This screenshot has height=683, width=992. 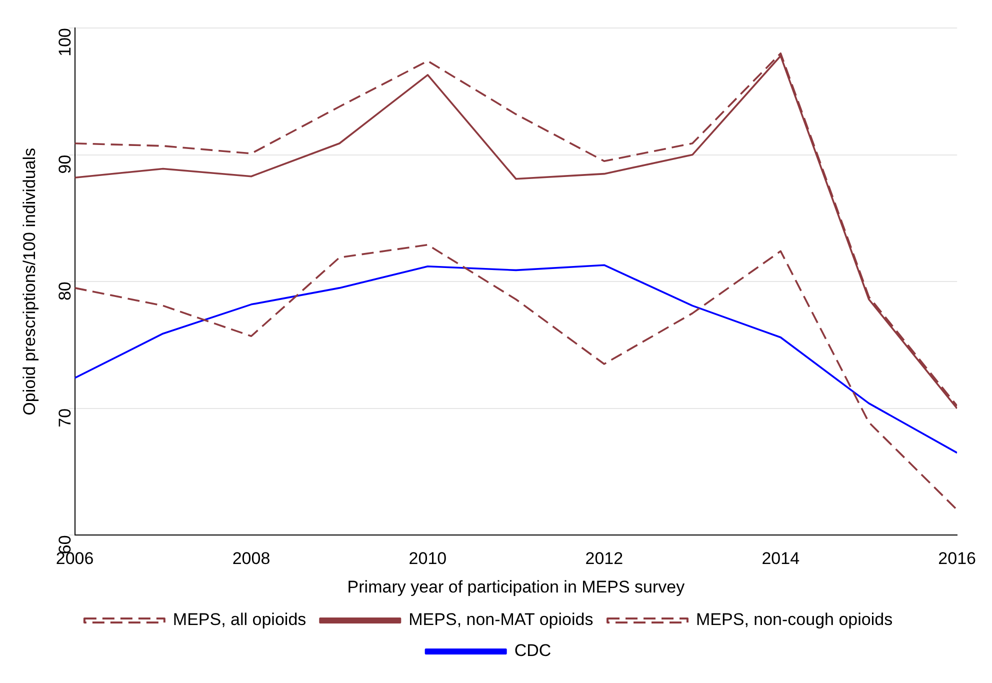 What do you see at coordinates (533, 650) in the screenshot?
I see `legend-label: CDC` at bounding box center [533, 650].